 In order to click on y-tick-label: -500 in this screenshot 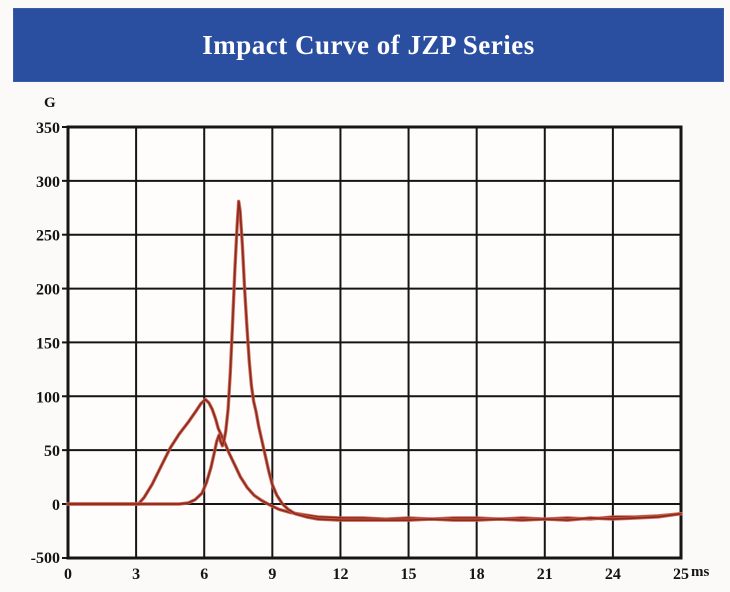, I will do `click(45, 558)`.